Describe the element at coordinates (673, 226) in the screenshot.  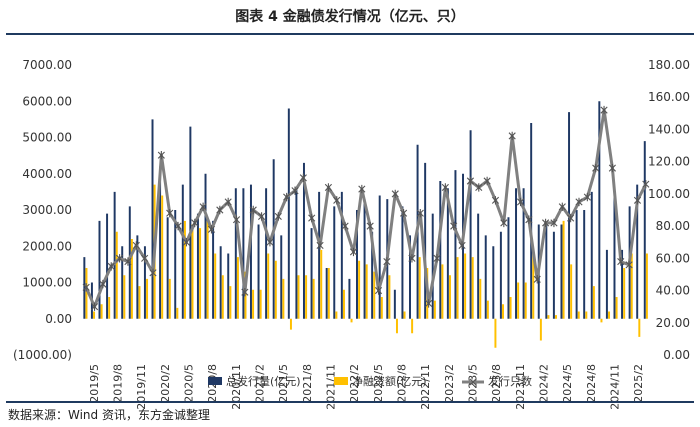
I see `y-right-tick-label: 80.00` at that location.